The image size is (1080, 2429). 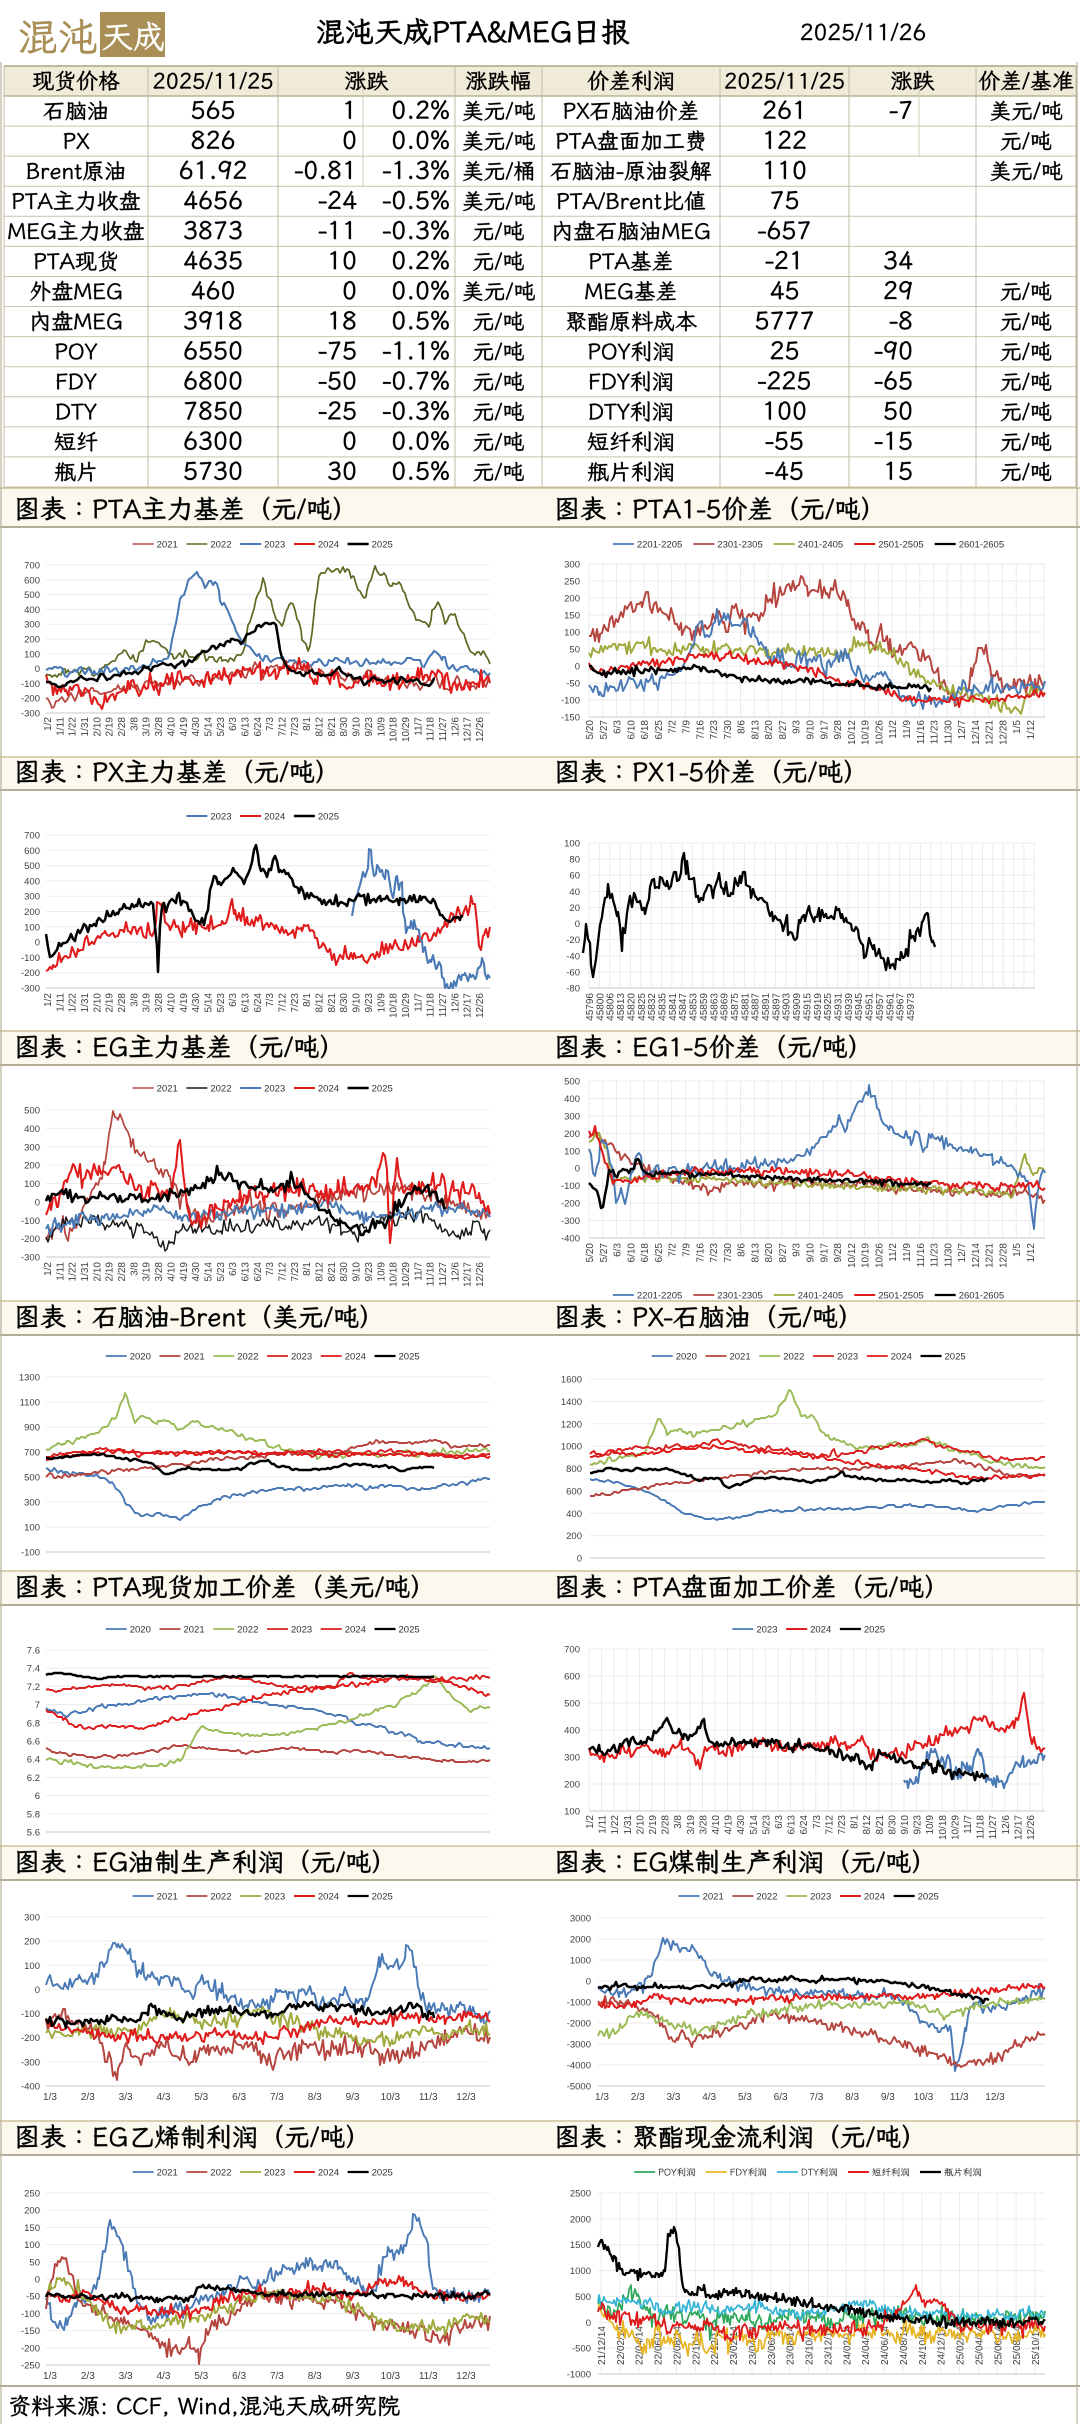 I want to click on svg-text: 6.4, so click(x=33, y=1760).